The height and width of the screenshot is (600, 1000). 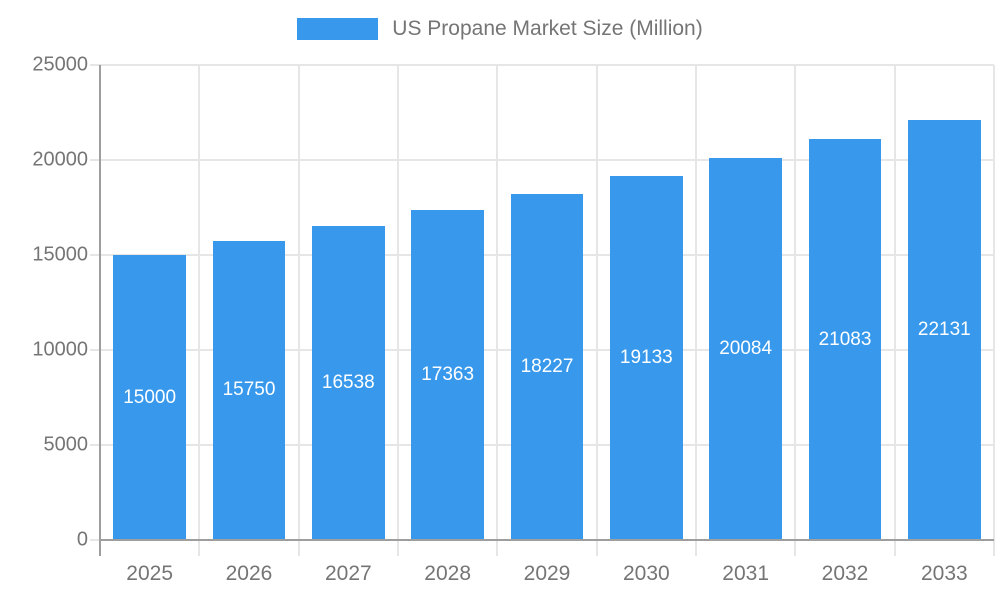 I want to click on bar-value-label: 15750, so click(x=249, y=390).